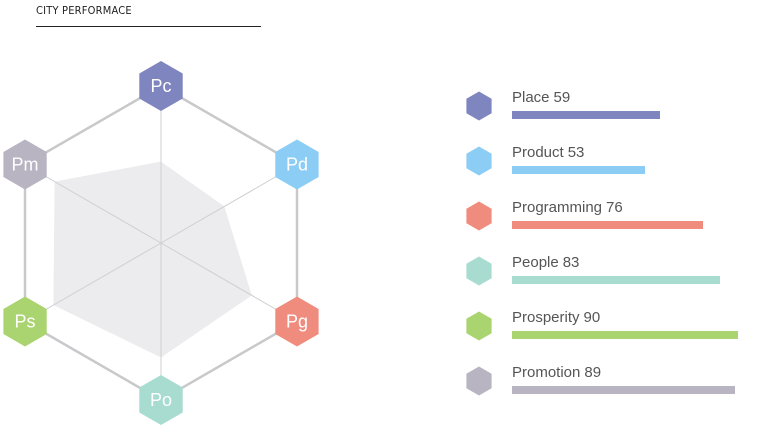  I want to click on legend-value: 59, so click(562, 97).